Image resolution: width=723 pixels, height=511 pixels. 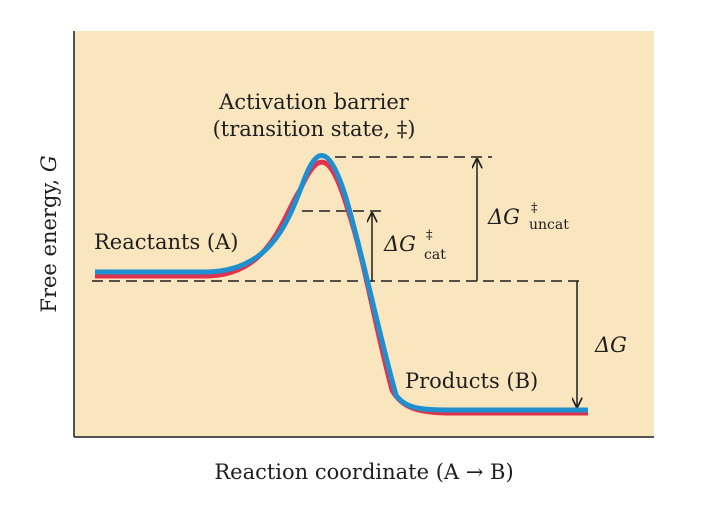 I want to click on delta-g-cat-symbol: ΔG, so click(x=399, y=244).